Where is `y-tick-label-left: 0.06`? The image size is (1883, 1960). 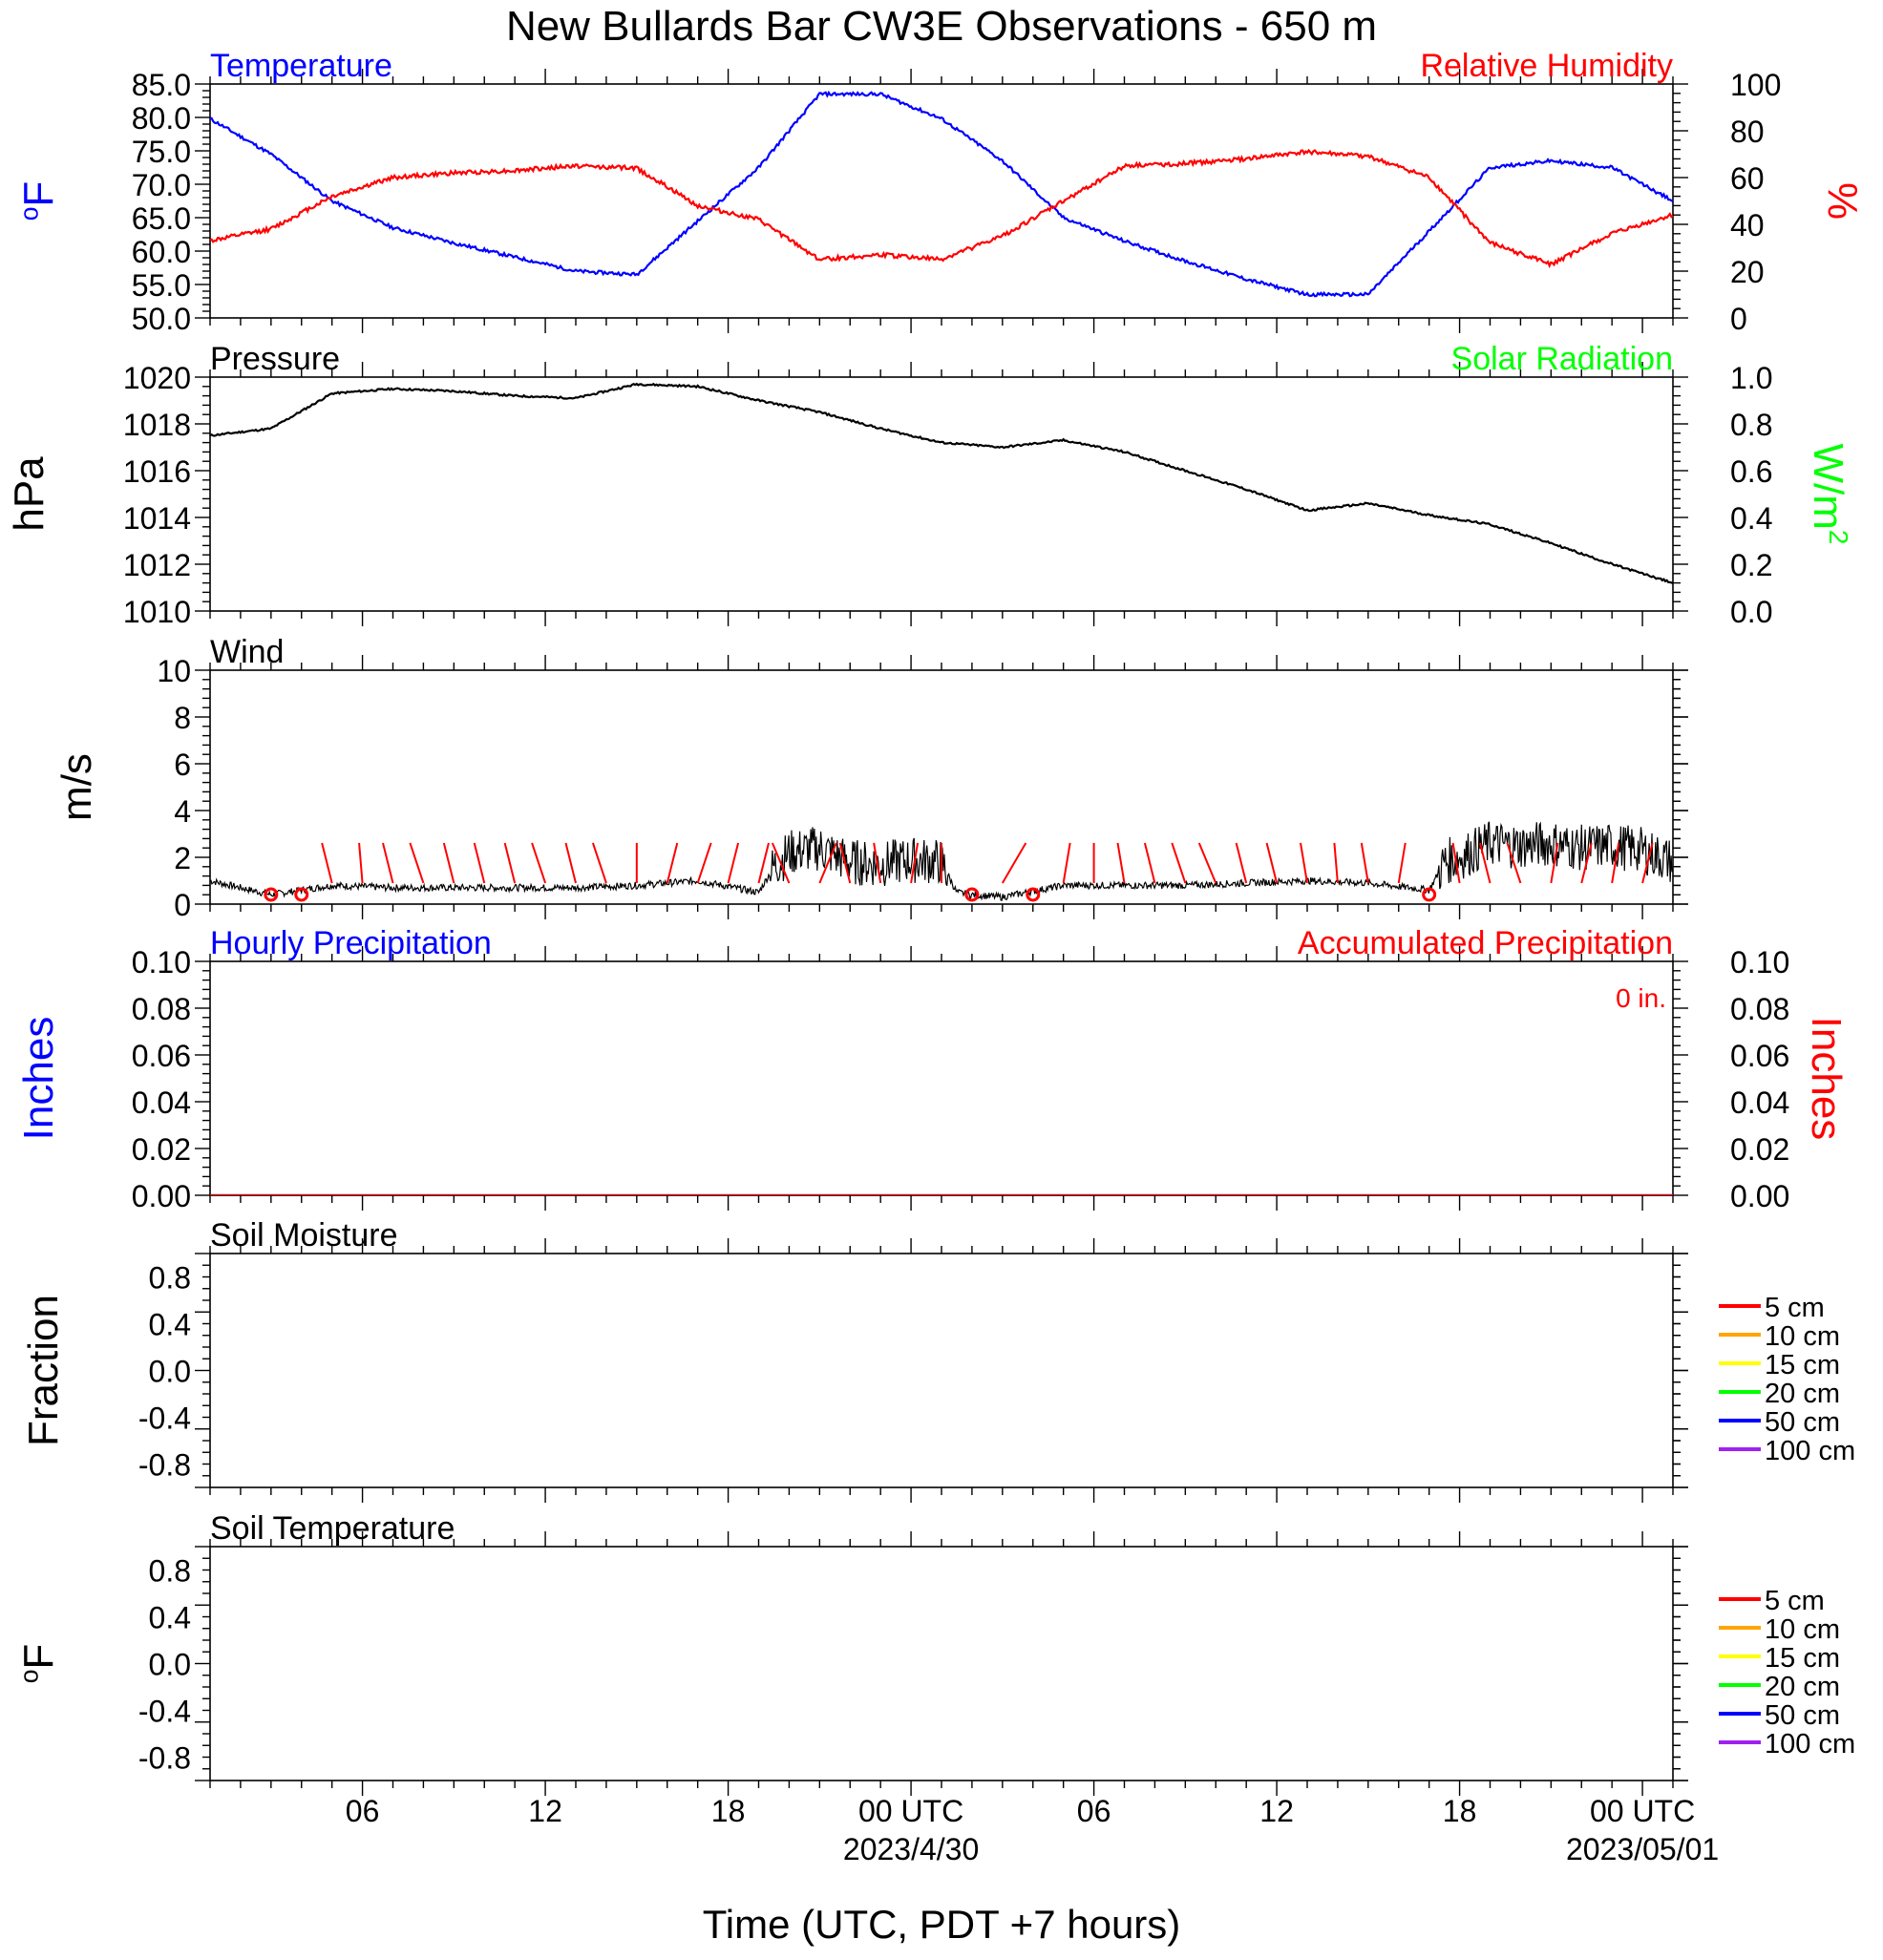
y-tick-label-left: 0.06 is located at coordinates (161, 1056).